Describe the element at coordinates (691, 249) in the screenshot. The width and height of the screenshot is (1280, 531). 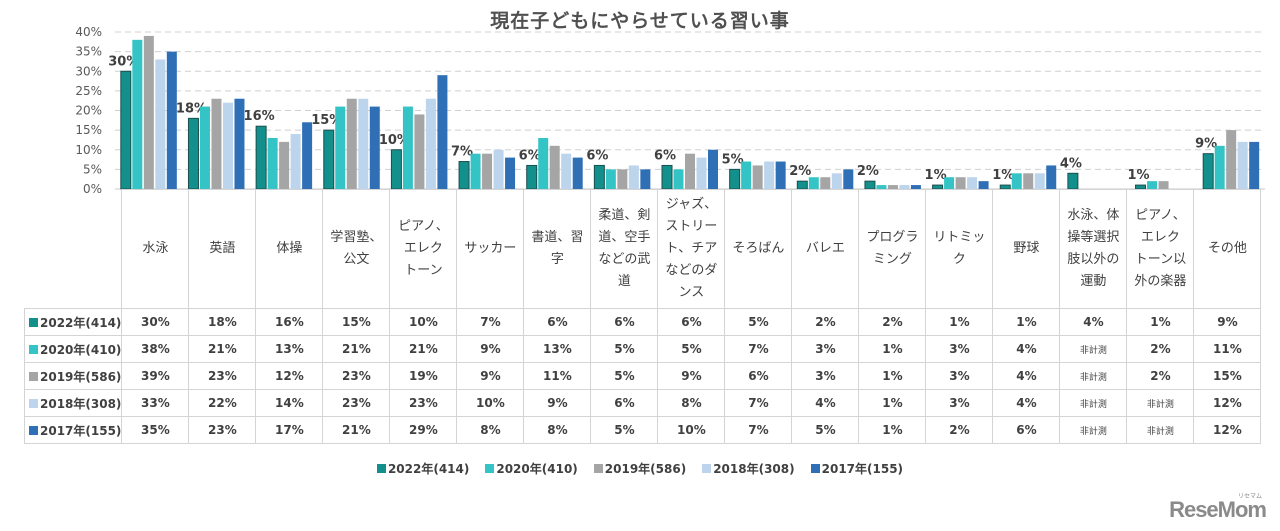
I see `category-header: ジャズ、 ストリー ト、チア などのダ ンス` at that location.